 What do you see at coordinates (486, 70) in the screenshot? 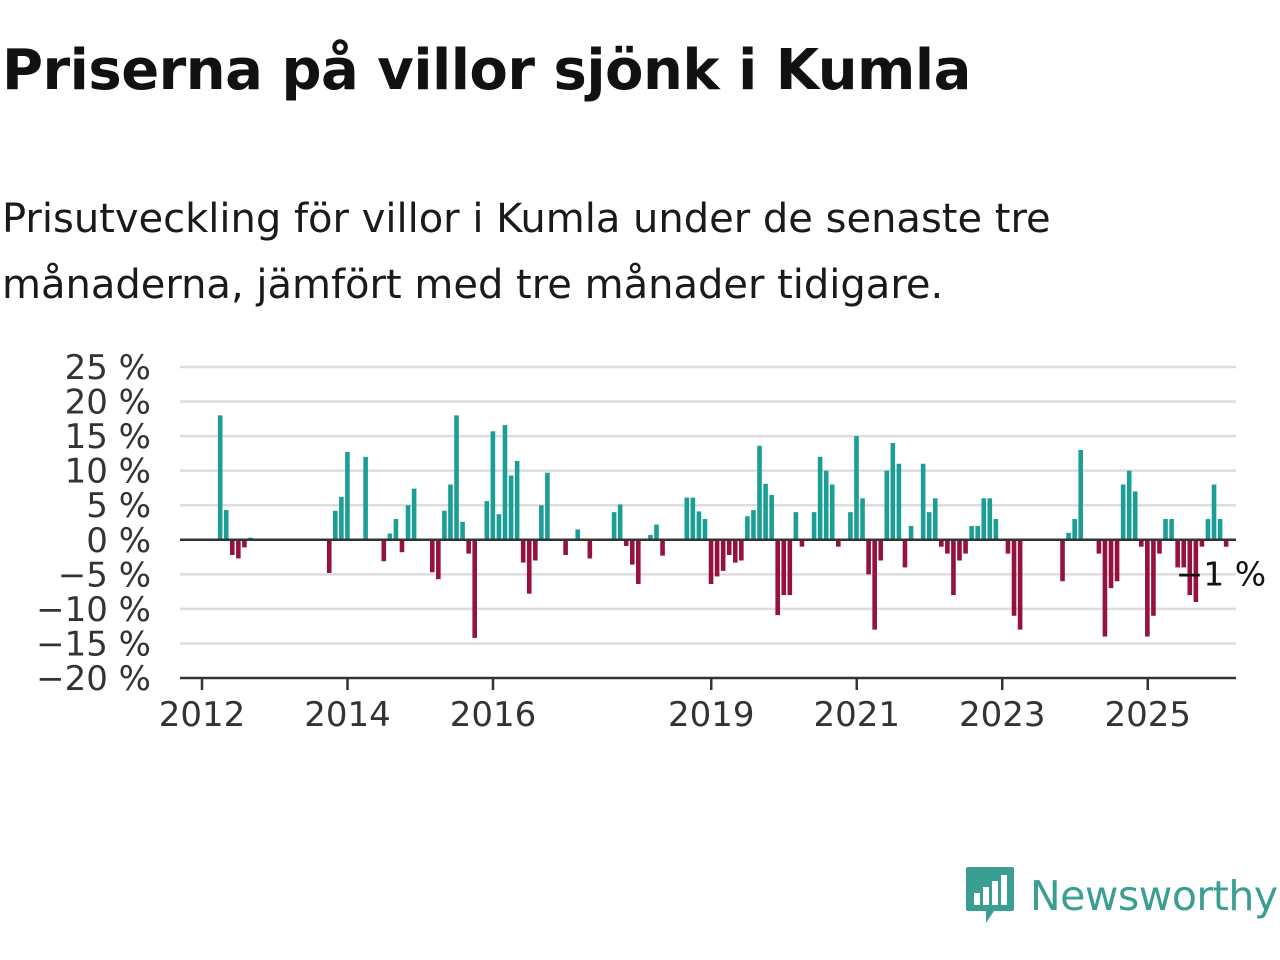
I see `chart-title: Priserna på villor sjönk i Kumla` at bounding box center [486, 70].